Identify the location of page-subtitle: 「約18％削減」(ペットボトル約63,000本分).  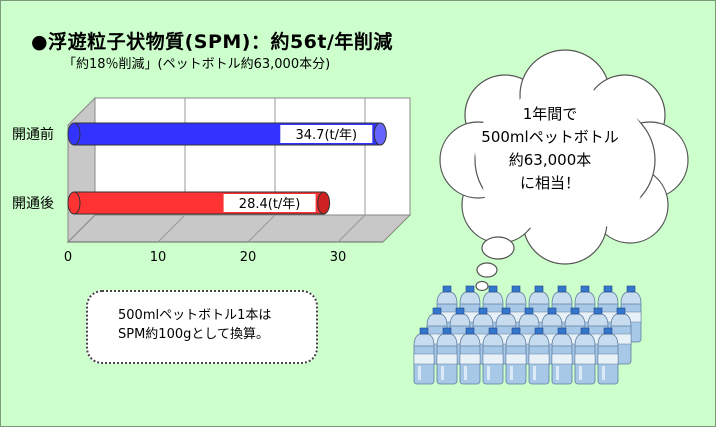
(197, 64).